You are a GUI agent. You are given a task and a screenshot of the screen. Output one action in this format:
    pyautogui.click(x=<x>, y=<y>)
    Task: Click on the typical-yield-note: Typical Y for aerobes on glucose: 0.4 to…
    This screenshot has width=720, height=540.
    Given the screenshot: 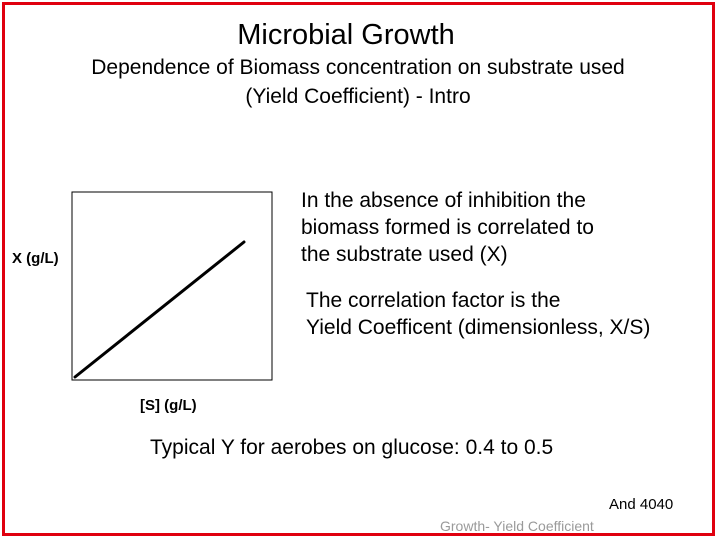 What is the action you would take?
    pyautogui.click(x=352, y=447)
    